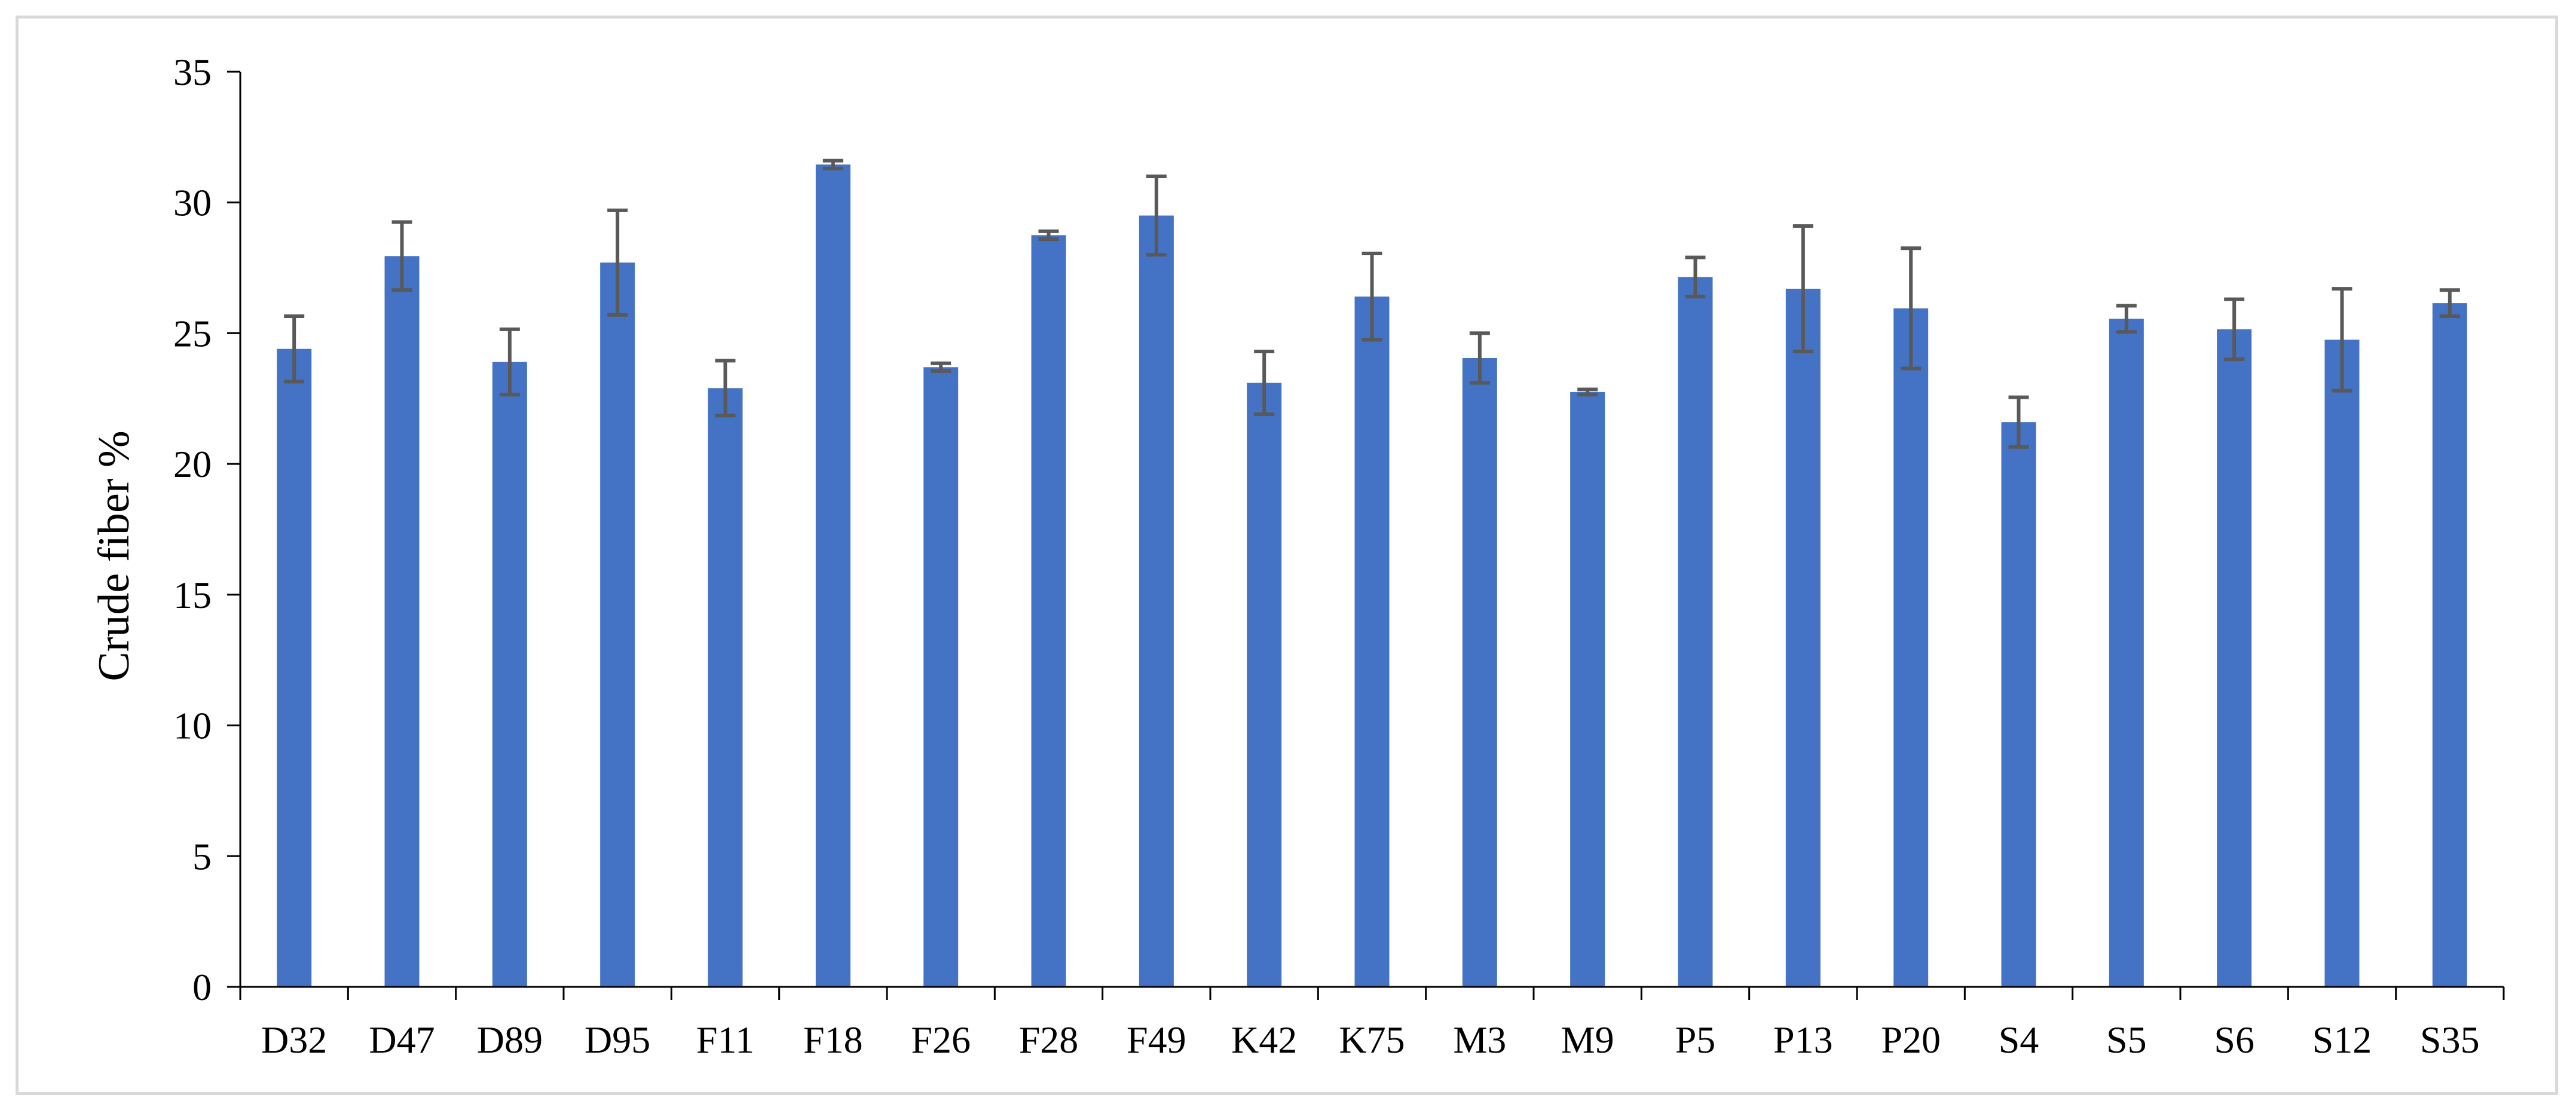 The image size is (2576, 1113). I want to click on bar-d95, so click(617, 624).